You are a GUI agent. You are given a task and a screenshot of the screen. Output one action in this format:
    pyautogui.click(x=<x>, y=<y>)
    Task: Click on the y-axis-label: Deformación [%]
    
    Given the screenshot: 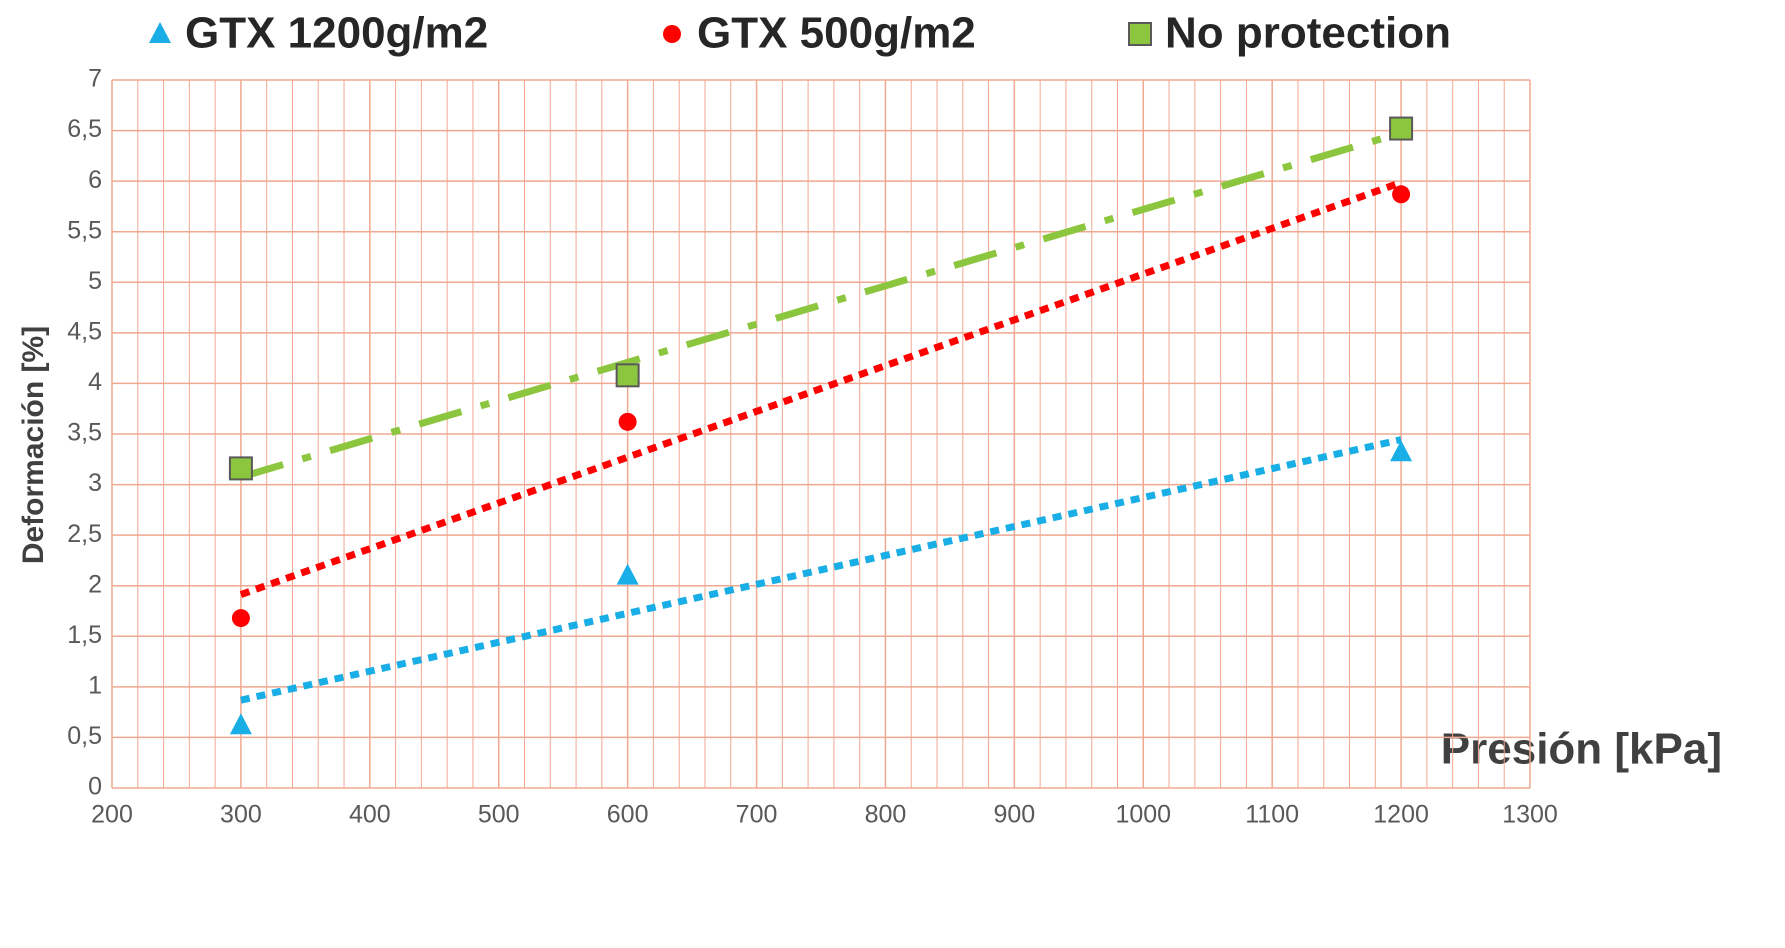 What is the action you would take?
    pyautogui.click(x=33, y=445)
    